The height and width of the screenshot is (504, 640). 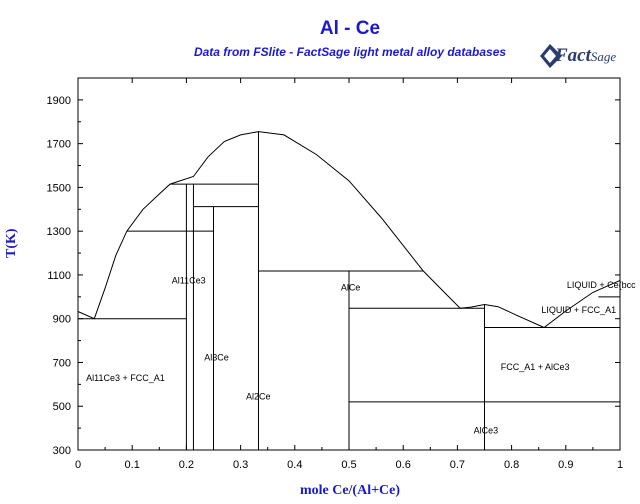 I want to click on y-axis-label: T(K), so click(x=11, y=243).